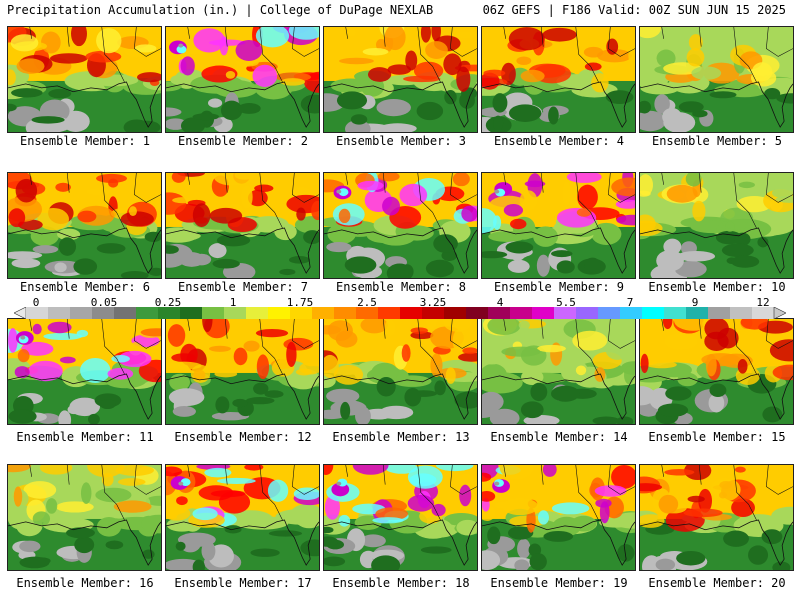 This screenshot has height=600, width=800. What do you see at coordinates (763, 302) in the screenshot?
I see `colorbar-tick-label: 12` at bounding box center [763, 302].